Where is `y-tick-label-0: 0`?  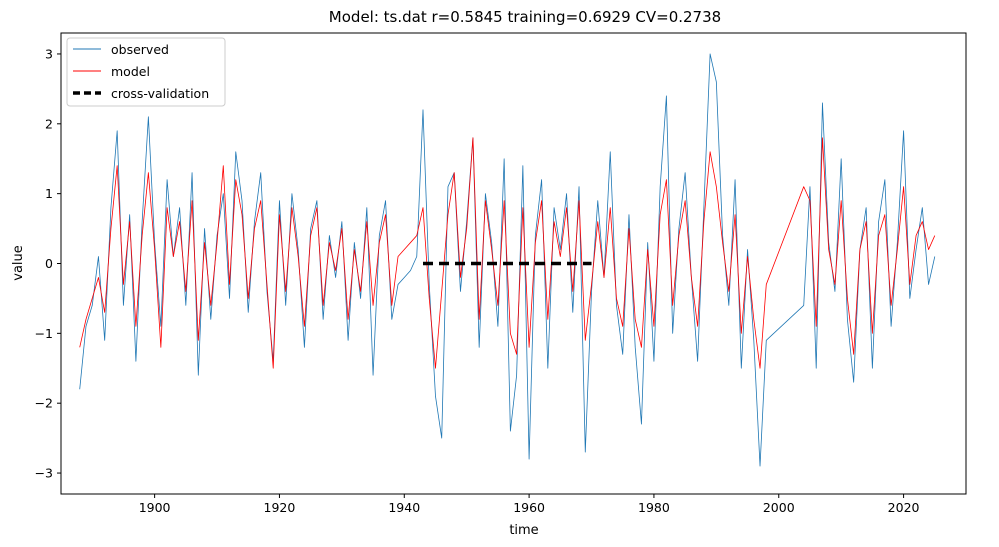
y-tick-label-0: 0 is located at coordinates (49, 263).